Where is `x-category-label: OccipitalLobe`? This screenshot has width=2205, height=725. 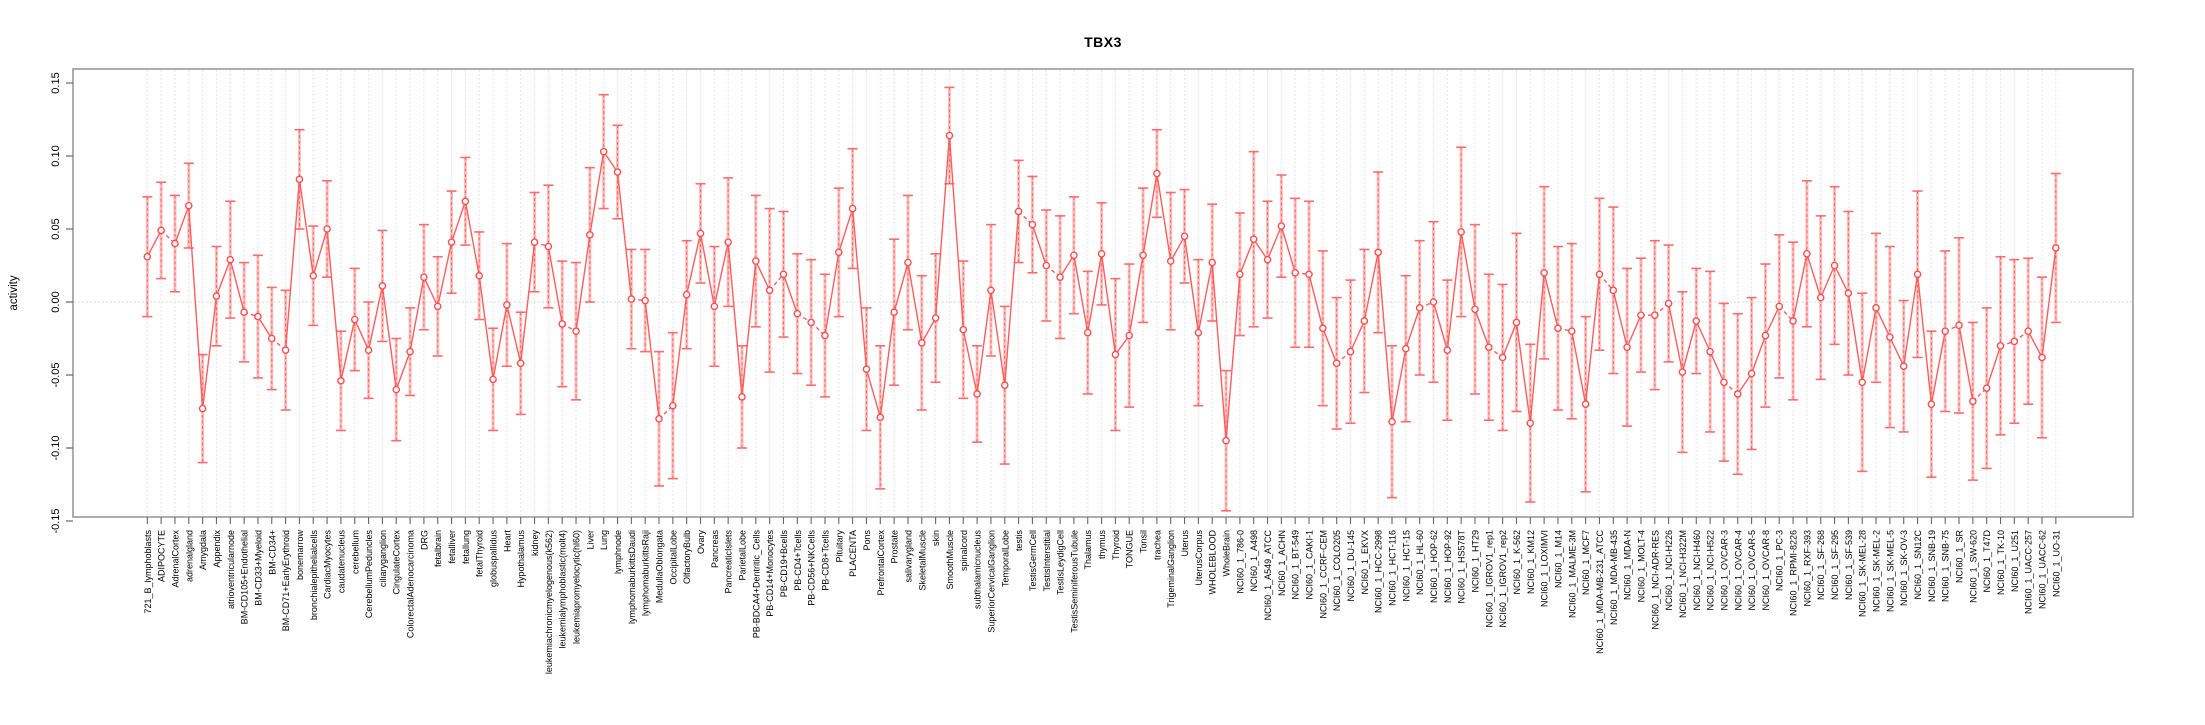
x-category-label: OccipitalLobe is located at coordinates (673, 557).